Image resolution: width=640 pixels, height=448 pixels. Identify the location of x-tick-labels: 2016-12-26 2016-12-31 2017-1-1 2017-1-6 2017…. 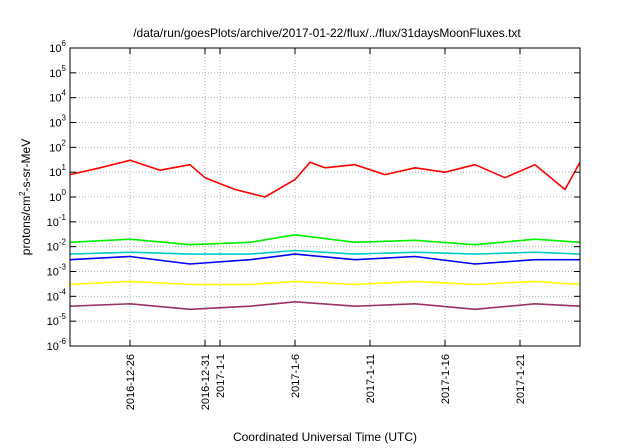
(326, 382).